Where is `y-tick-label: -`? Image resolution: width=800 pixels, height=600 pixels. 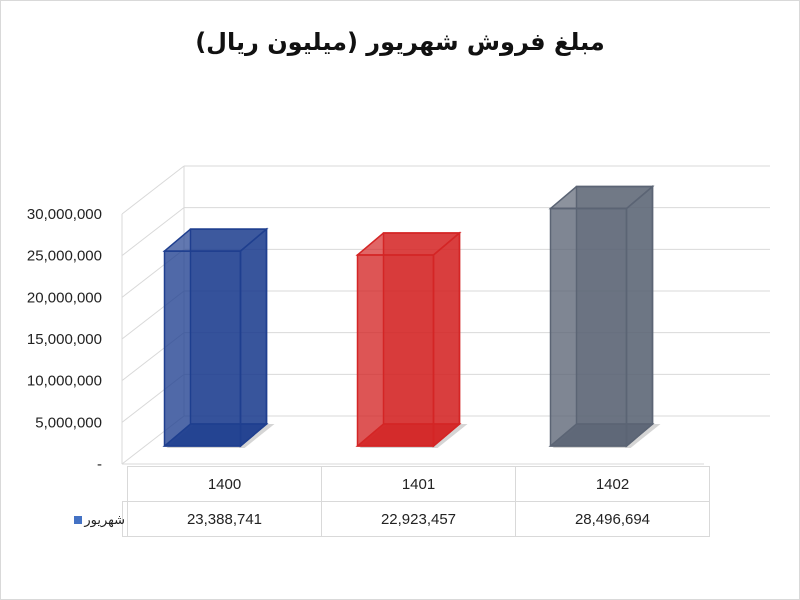
y-tick-label: - is located at coordinates (99, 464).